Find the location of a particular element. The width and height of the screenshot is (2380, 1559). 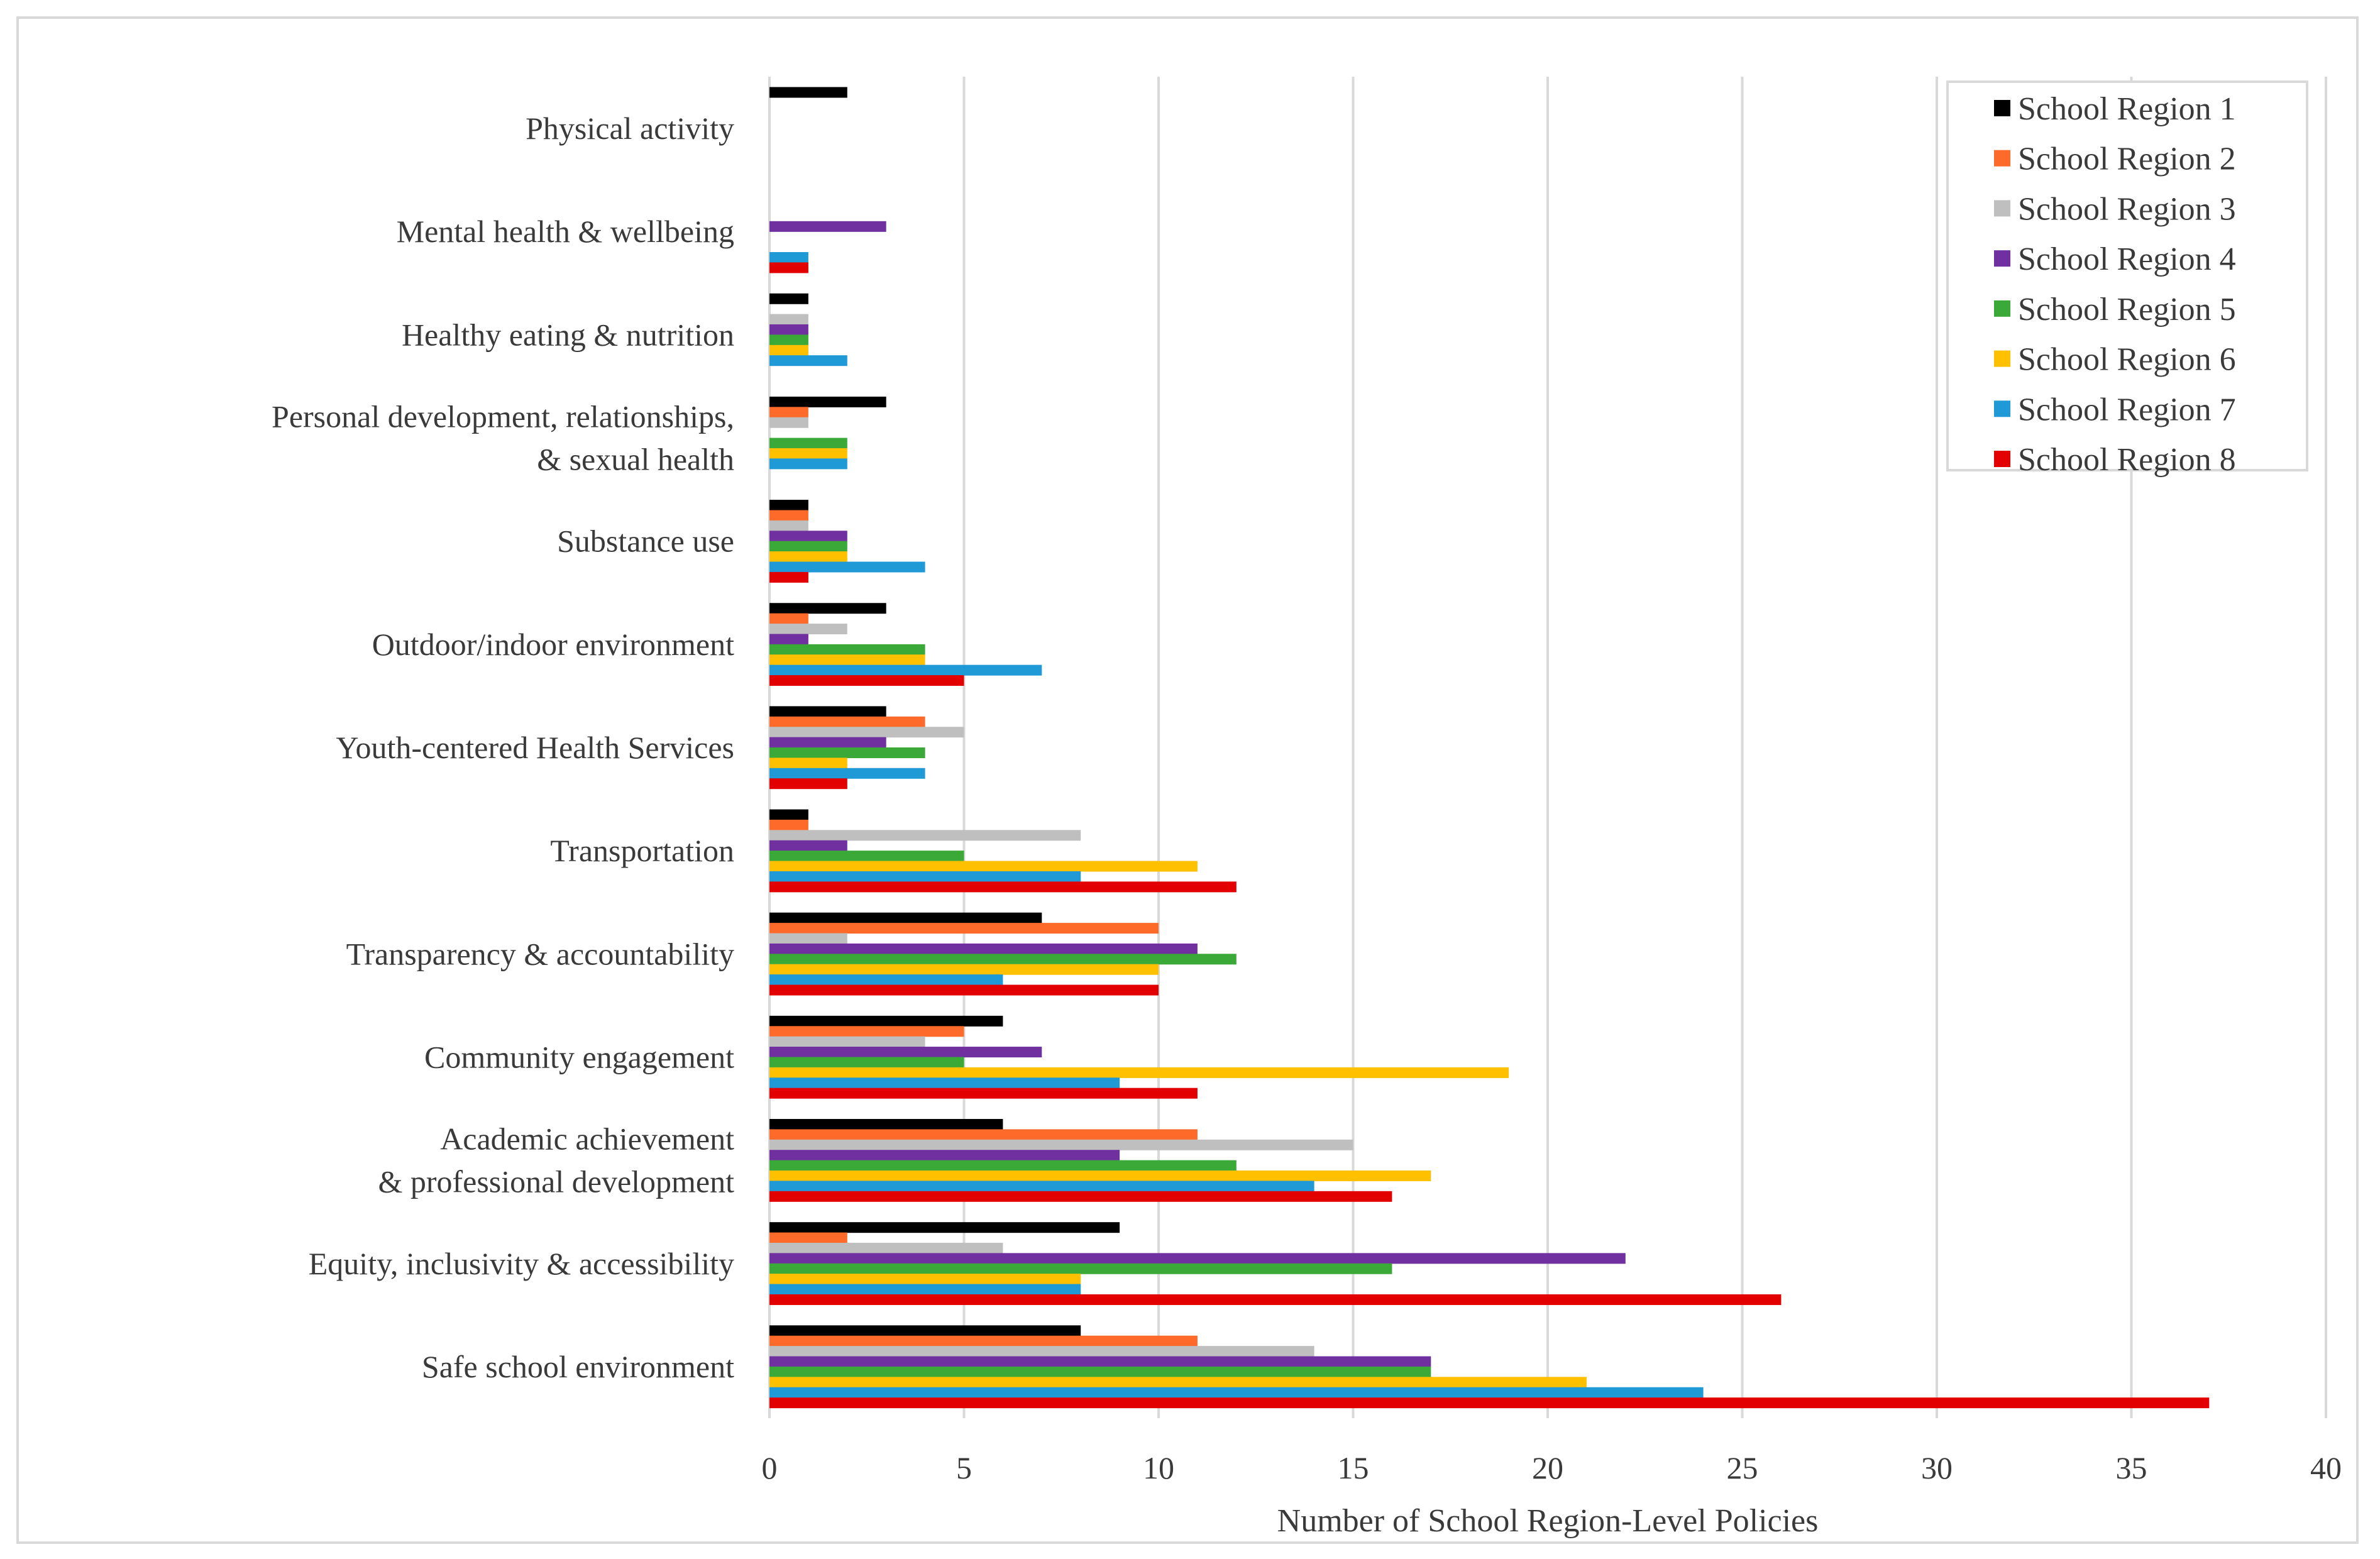

x-axis-title: Number of School Region-Level Policies is located at coordinates (1548, 1521).